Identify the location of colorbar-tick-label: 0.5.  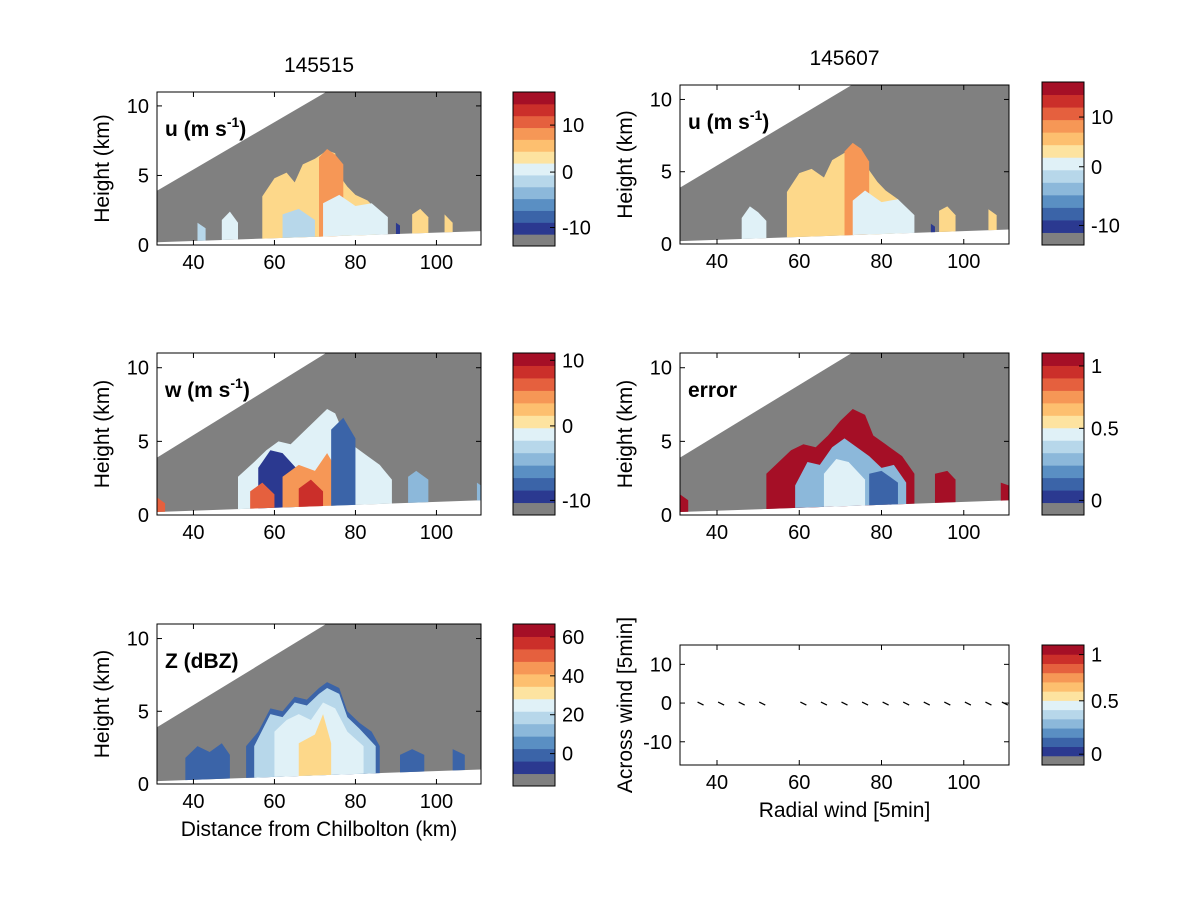
(1105, 429).